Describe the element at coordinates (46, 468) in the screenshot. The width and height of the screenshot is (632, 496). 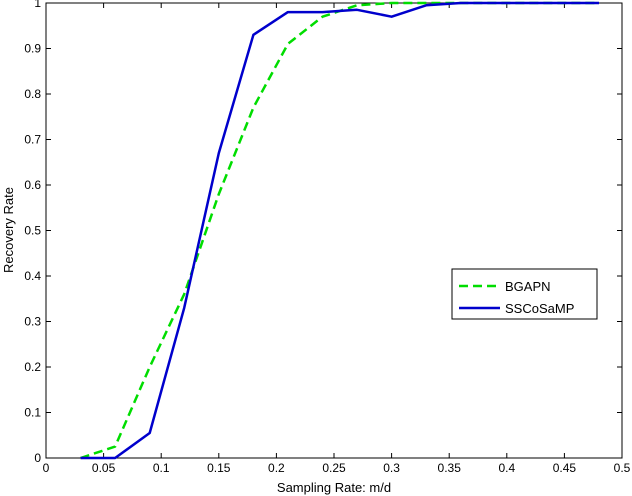
I see `x-tick-label: 0` at that location.